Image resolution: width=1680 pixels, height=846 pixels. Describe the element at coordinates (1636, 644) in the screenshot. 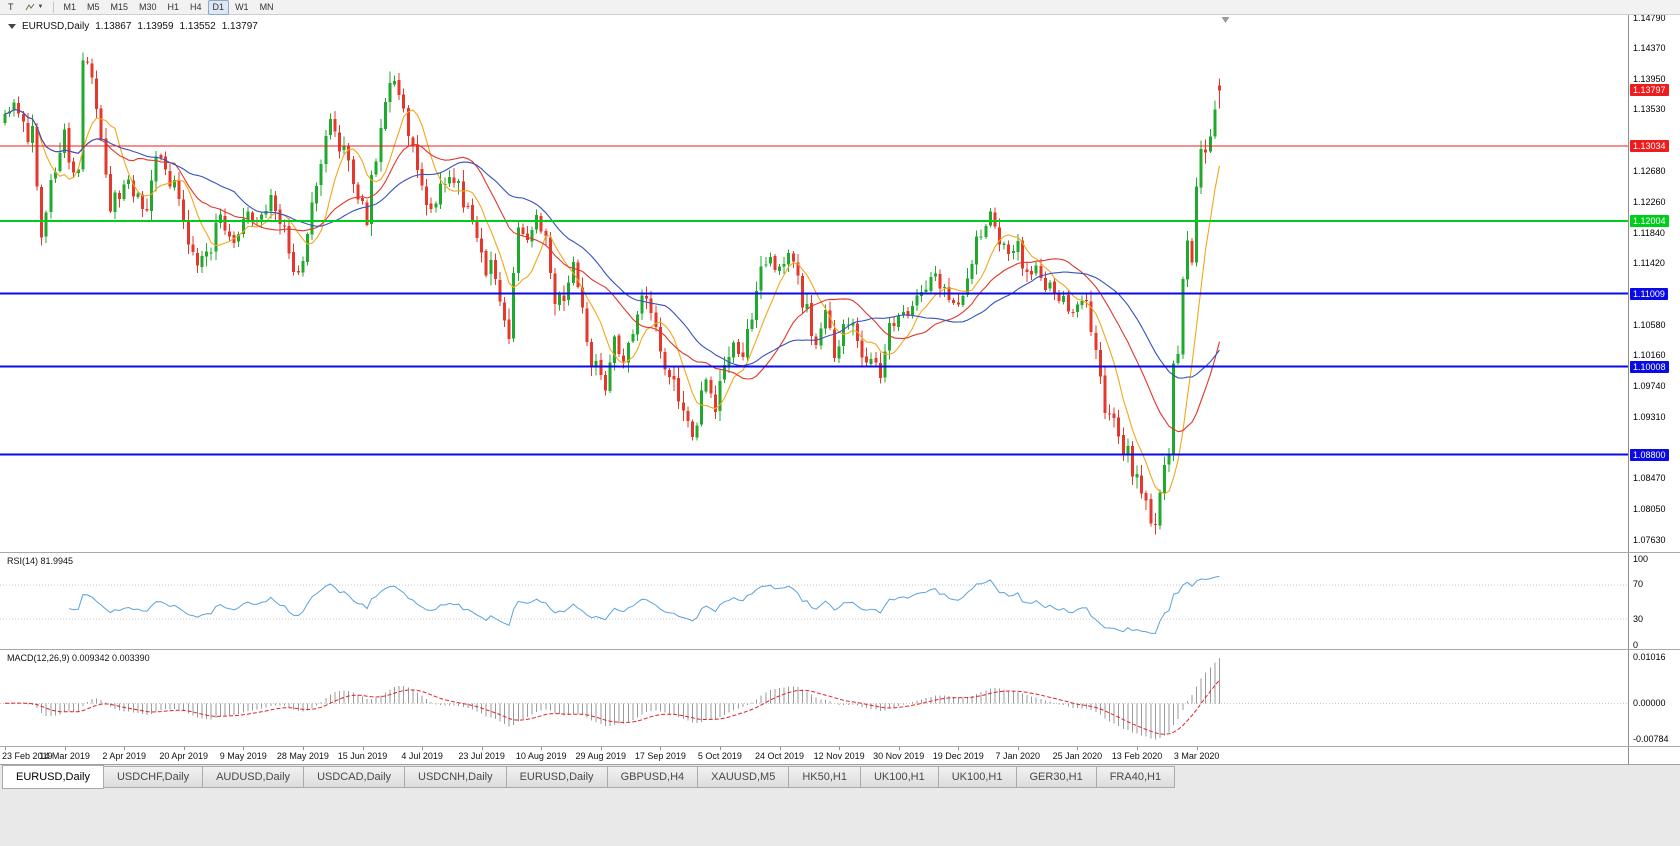

I see `rsi-axis-label: 0` at that location.